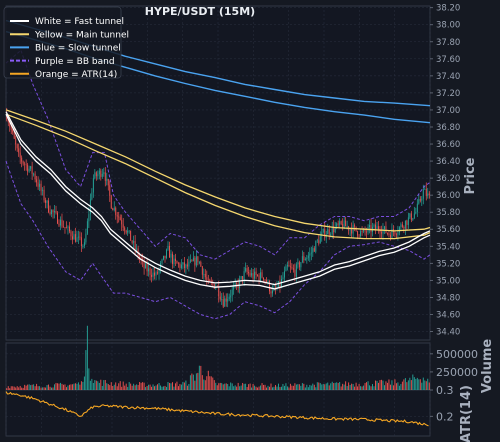  What do you see at coordinates (75, 62) in the screenshot?
I see `legend-entry-label: Purple = BB band` at bounding box center [75, 62].